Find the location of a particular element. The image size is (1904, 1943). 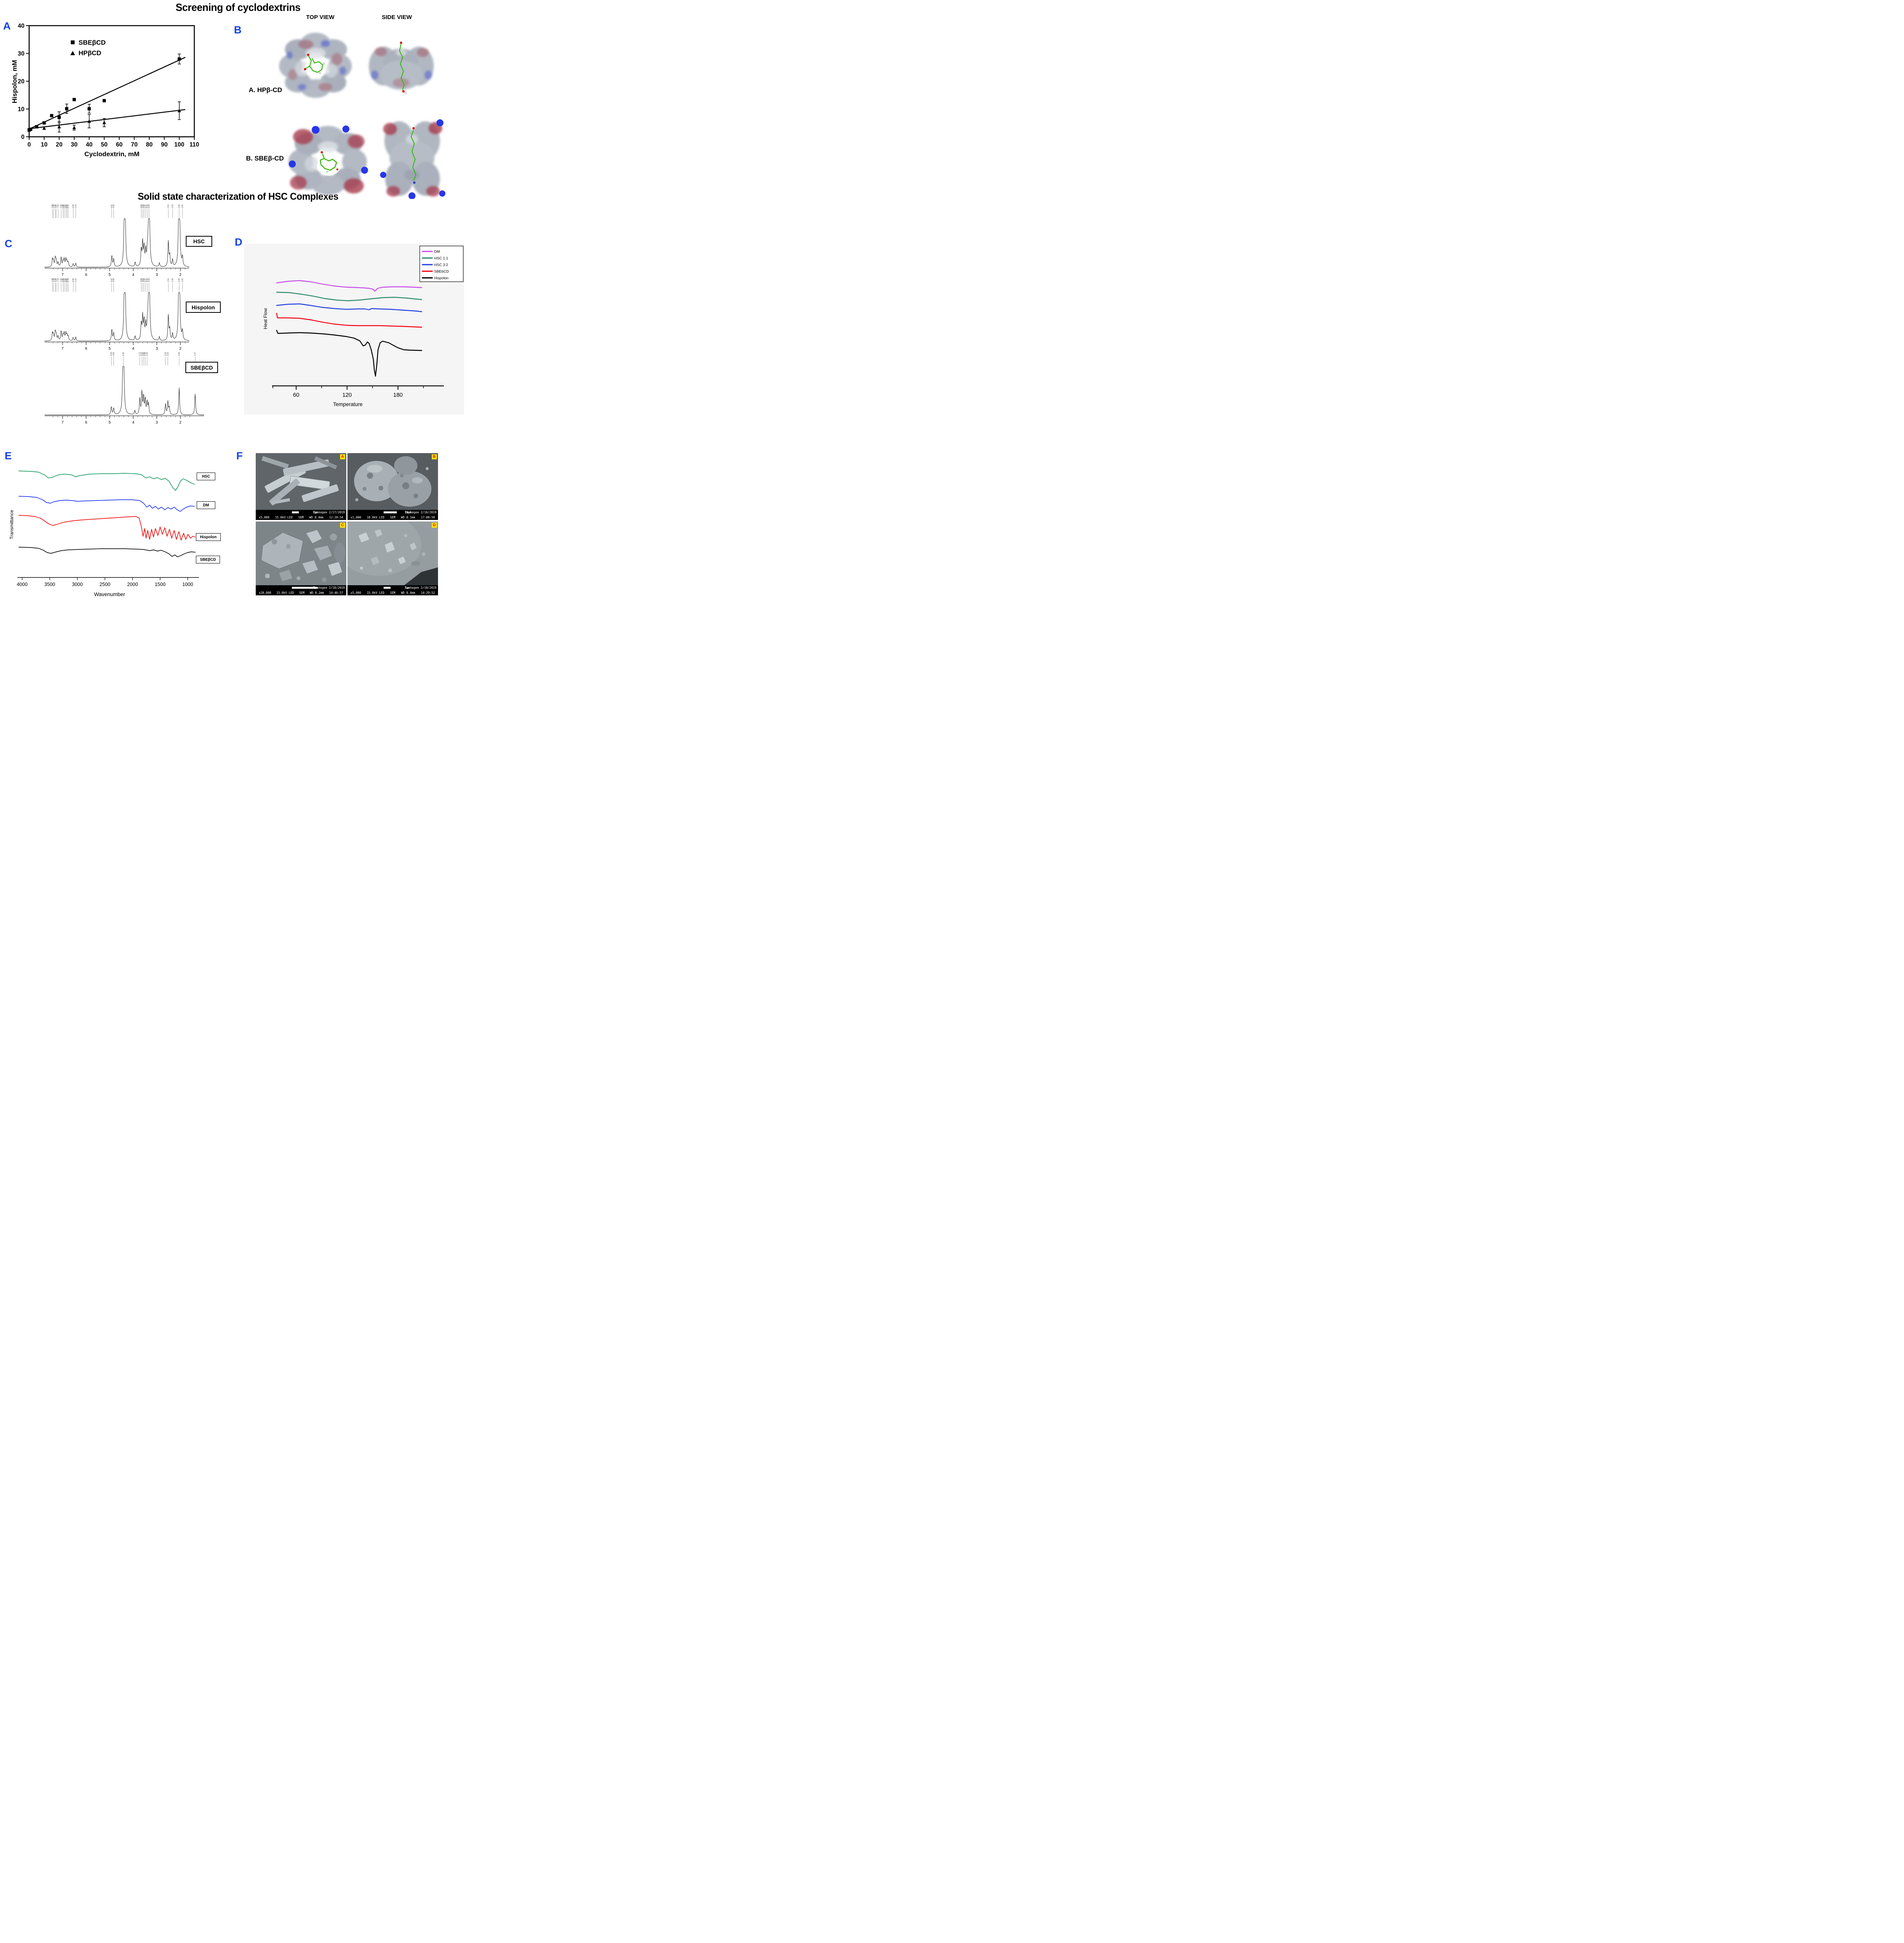

svg-text: 3.54 is located at coordinates (144, 206).